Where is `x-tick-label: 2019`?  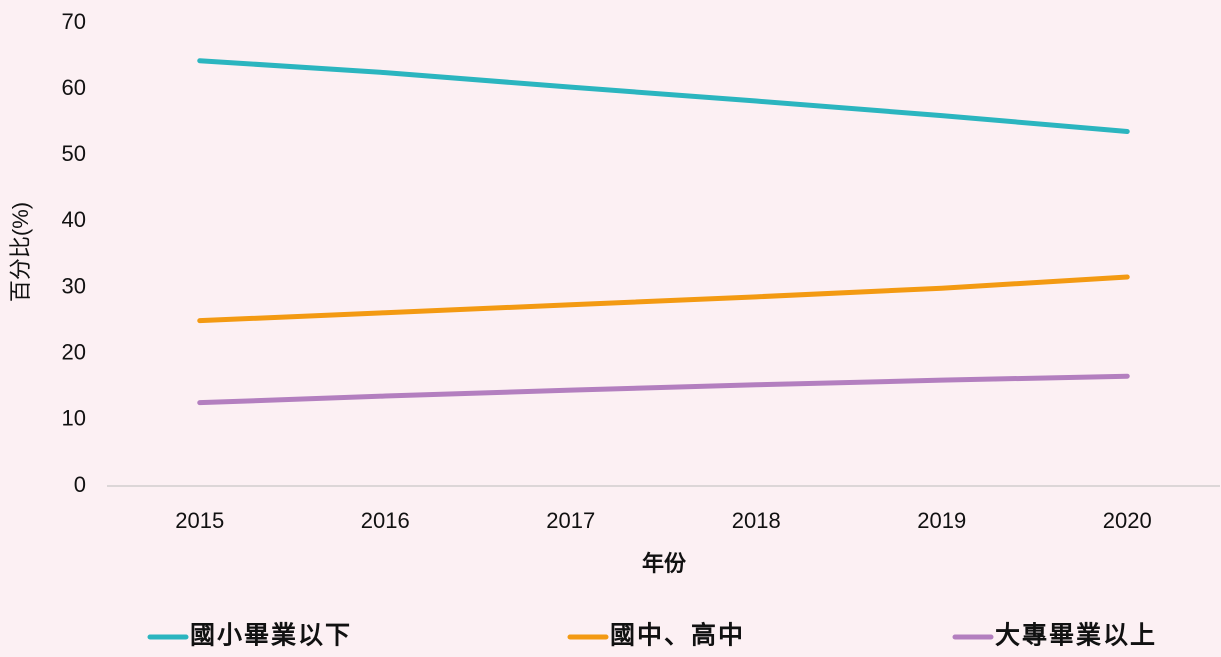
x-tick-label: 2019 is located at coordinates (941, 520).